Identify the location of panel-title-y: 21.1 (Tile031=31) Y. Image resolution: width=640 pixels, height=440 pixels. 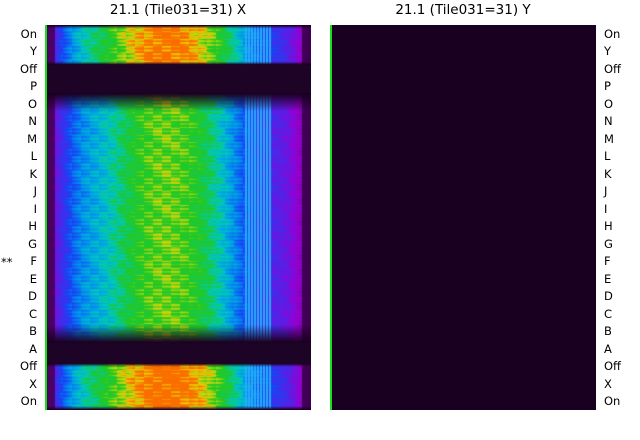
(463, 10).